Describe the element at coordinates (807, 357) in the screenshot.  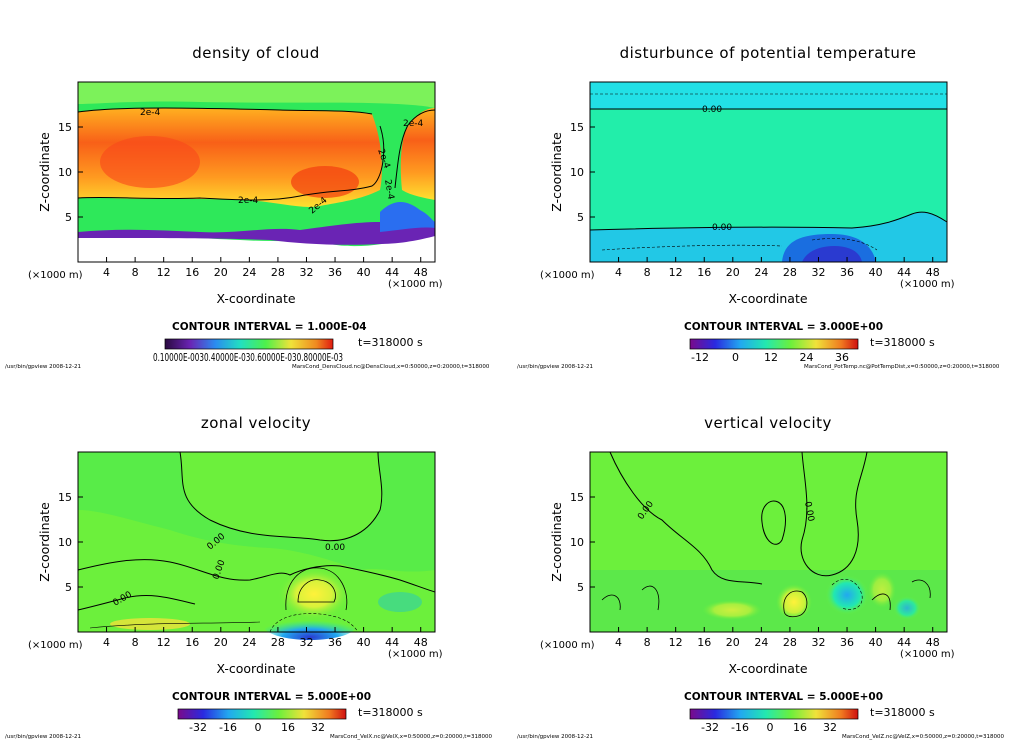
I see `colorbar-tick-label: 24` at that location.